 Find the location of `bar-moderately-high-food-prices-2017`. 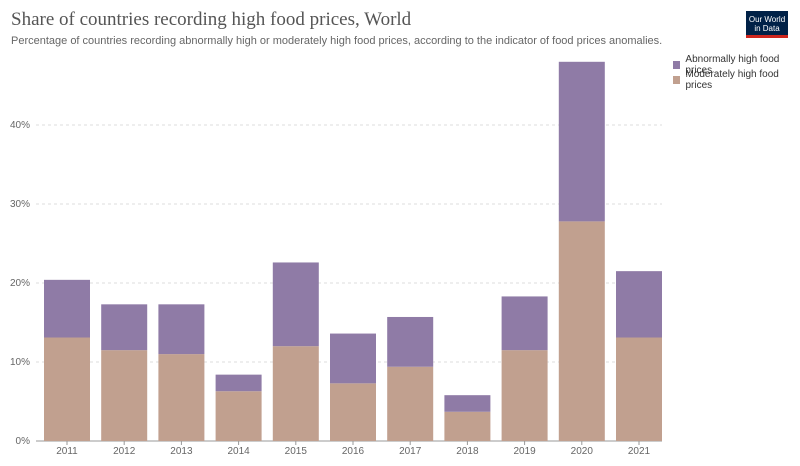

bar-moderately-high-food-prices-2017 is located at coordinates (410, 403).